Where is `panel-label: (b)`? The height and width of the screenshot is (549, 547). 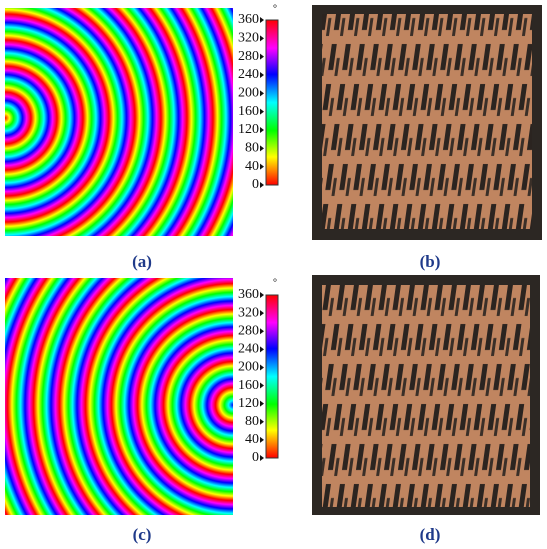 panel-label: (b) is located at coordinates (430, 261).